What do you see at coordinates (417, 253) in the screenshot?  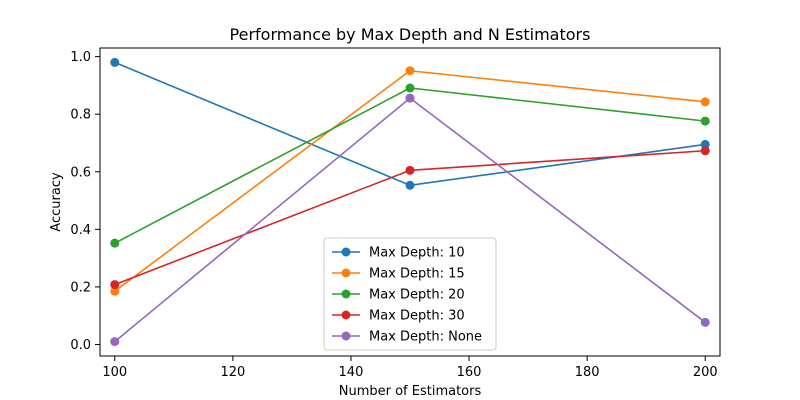 I see `legend-label: Max Depth: 10` at bounding box center [417, 253].